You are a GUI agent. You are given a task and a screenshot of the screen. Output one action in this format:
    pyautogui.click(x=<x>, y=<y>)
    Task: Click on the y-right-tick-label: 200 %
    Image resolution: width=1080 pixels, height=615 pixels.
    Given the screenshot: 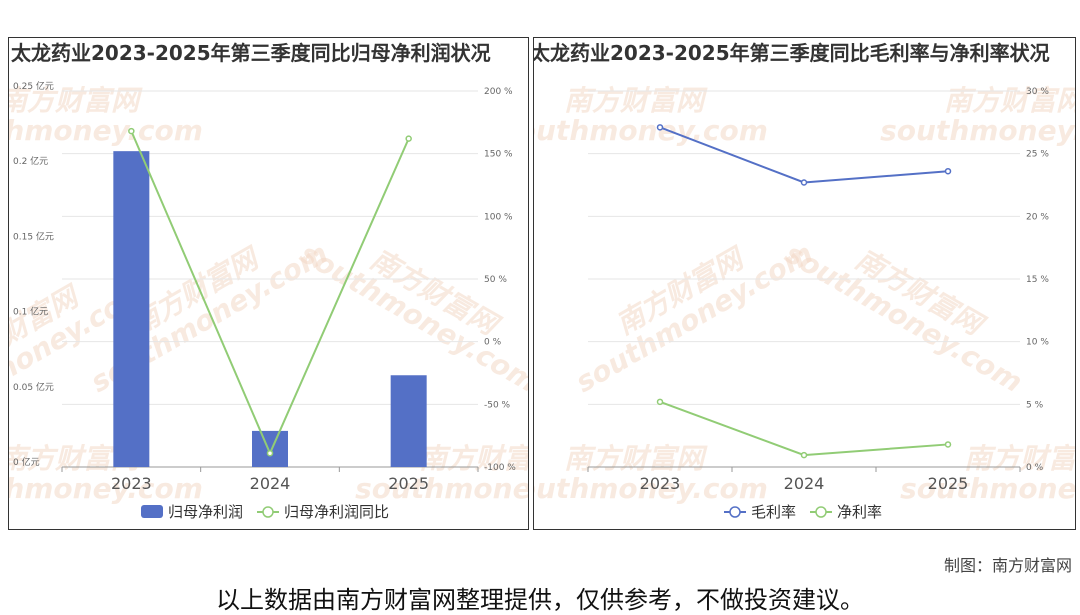 What is the action you would take?
    pyautogui.click(x=498, y=92)
    